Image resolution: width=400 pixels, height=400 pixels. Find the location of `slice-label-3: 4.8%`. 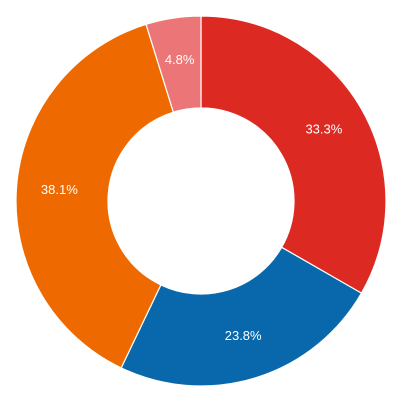

slice-label-3: 4.8% is located at coordinates (180, 59).